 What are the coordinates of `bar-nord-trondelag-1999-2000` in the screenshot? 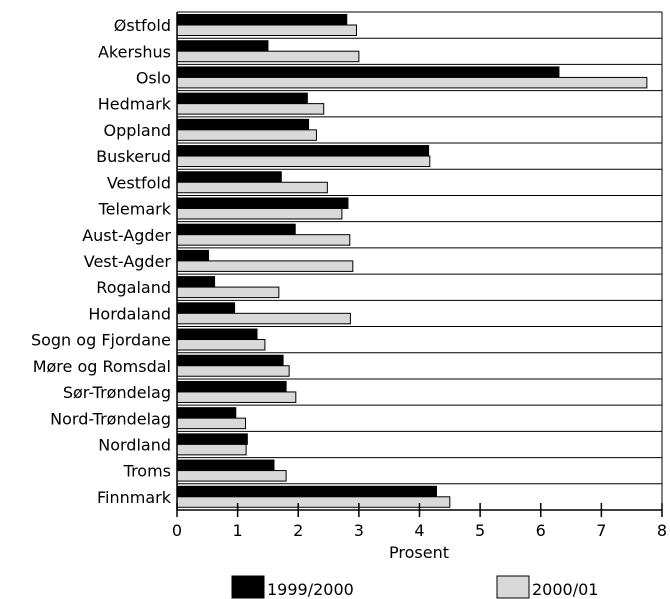 It's located at (206, 413).